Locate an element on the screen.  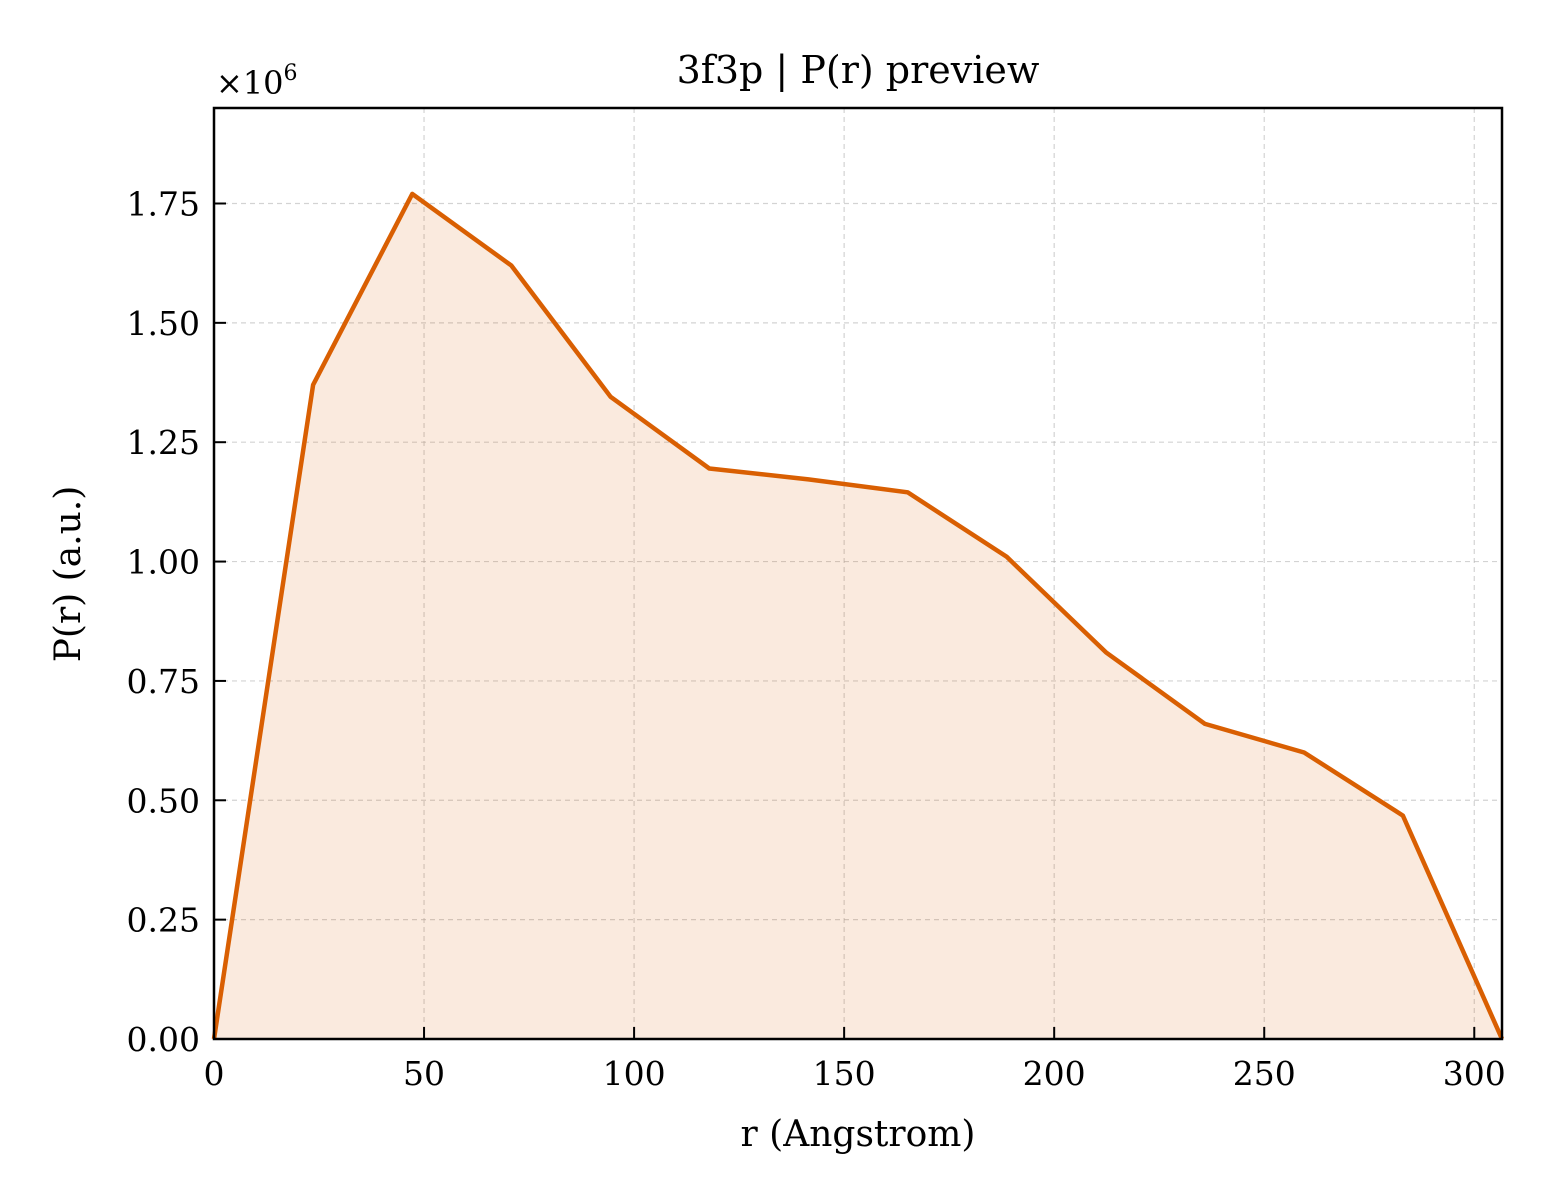
x-tick-label: 200 is located at coordinates (1054, 1073).